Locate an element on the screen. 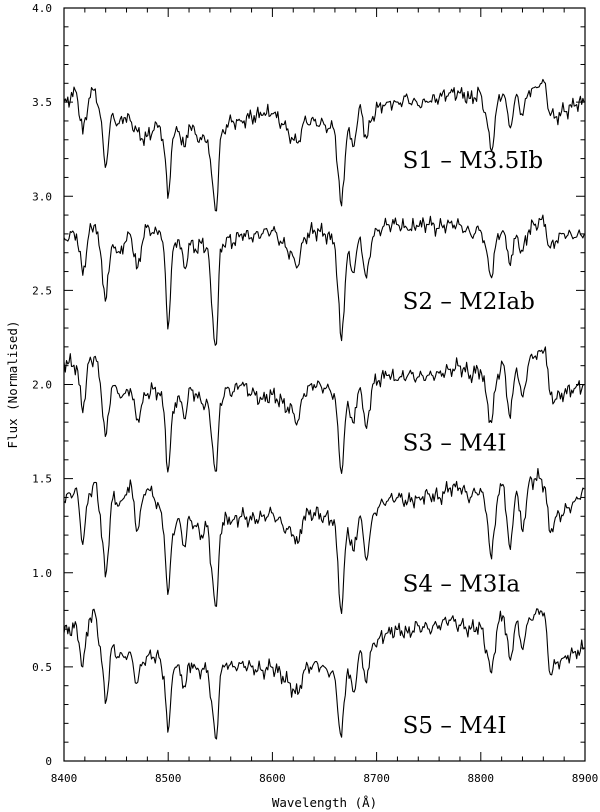 Image resolution: width=600 pixels, height=812 pixels. series-label-1: S1 – M3.5Ib is located at coordinates (473, 161).